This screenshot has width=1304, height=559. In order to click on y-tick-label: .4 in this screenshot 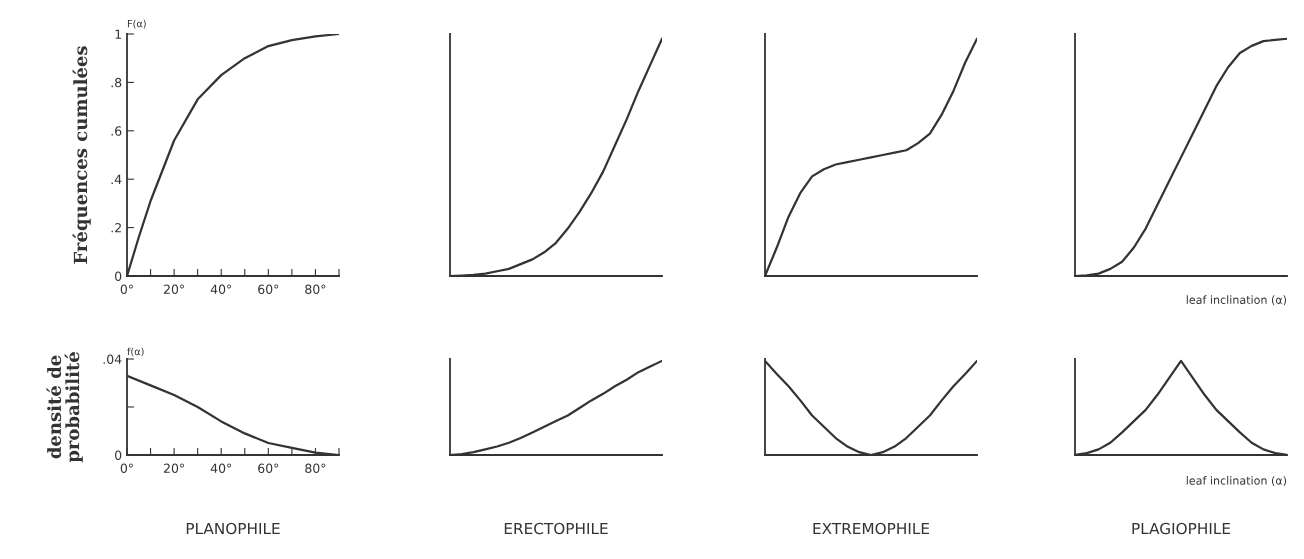, I will do `click(116, 179)`.